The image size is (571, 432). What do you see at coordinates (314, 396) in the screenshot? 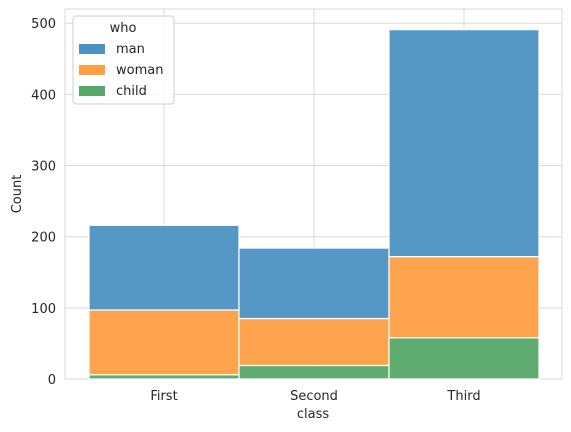
I see `x-tick-label: Second` at bounding box center [314, 396].